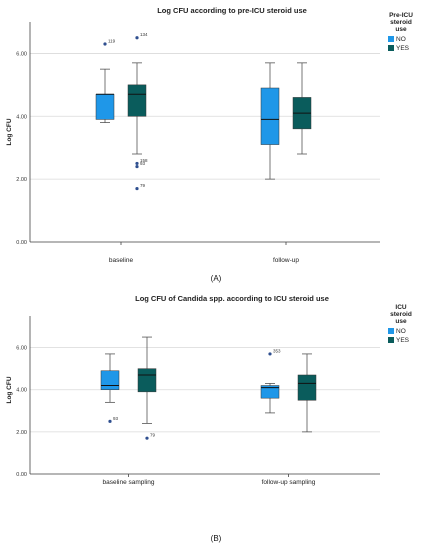 This screenshot has height=555, width=433. I want to click on outlier-label: 134, so click(144, 34).